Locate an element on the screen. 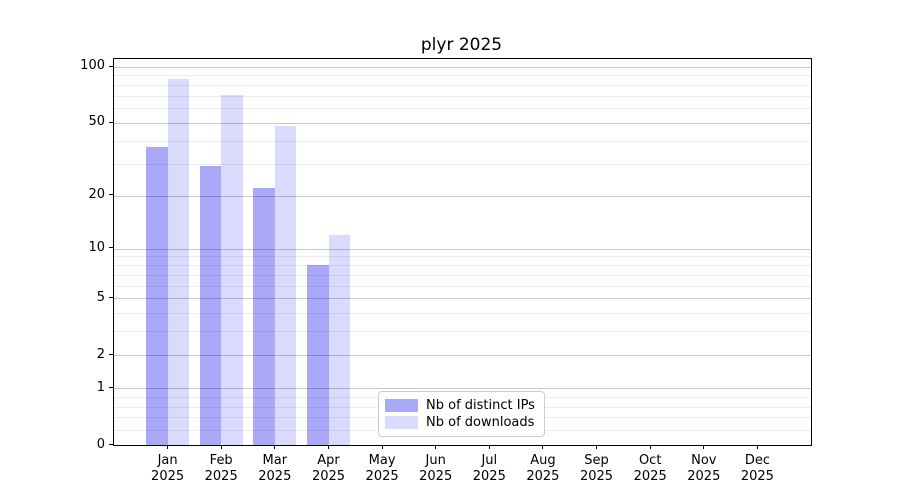 Image resolution: width=900 pixels, height=500 pixels. y-tick-label: 10 is located at coordinates (96, 247).